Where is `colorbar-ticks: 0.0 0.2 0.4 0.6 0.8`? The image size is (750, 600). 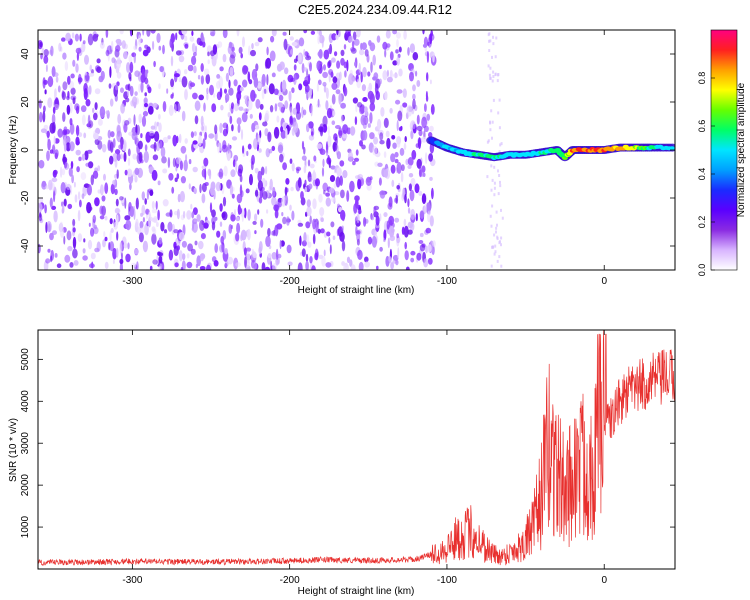
colorbar-ticks: 0.0 0.2 0.4 0.6 0.8 is located at coordinates (706, 174).